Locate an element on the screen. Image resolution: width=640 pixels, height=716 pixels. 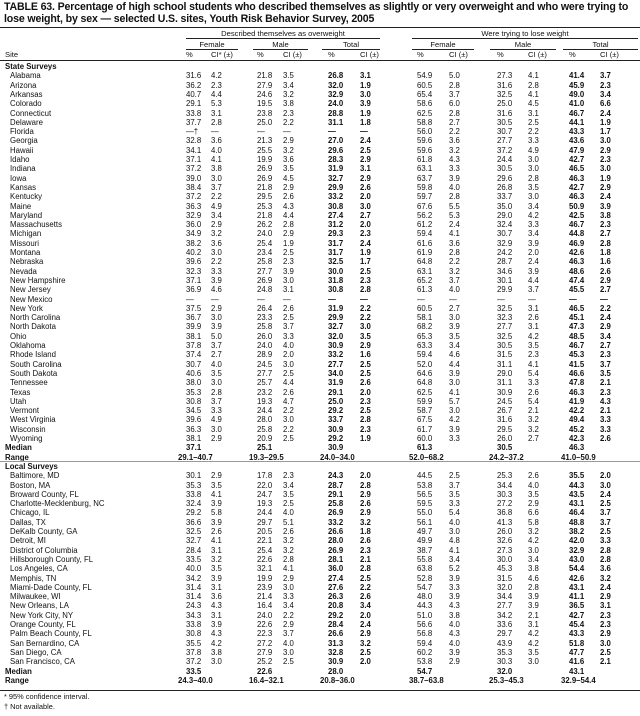
ci-value: 2.0 is located at coordinates (365, 392).